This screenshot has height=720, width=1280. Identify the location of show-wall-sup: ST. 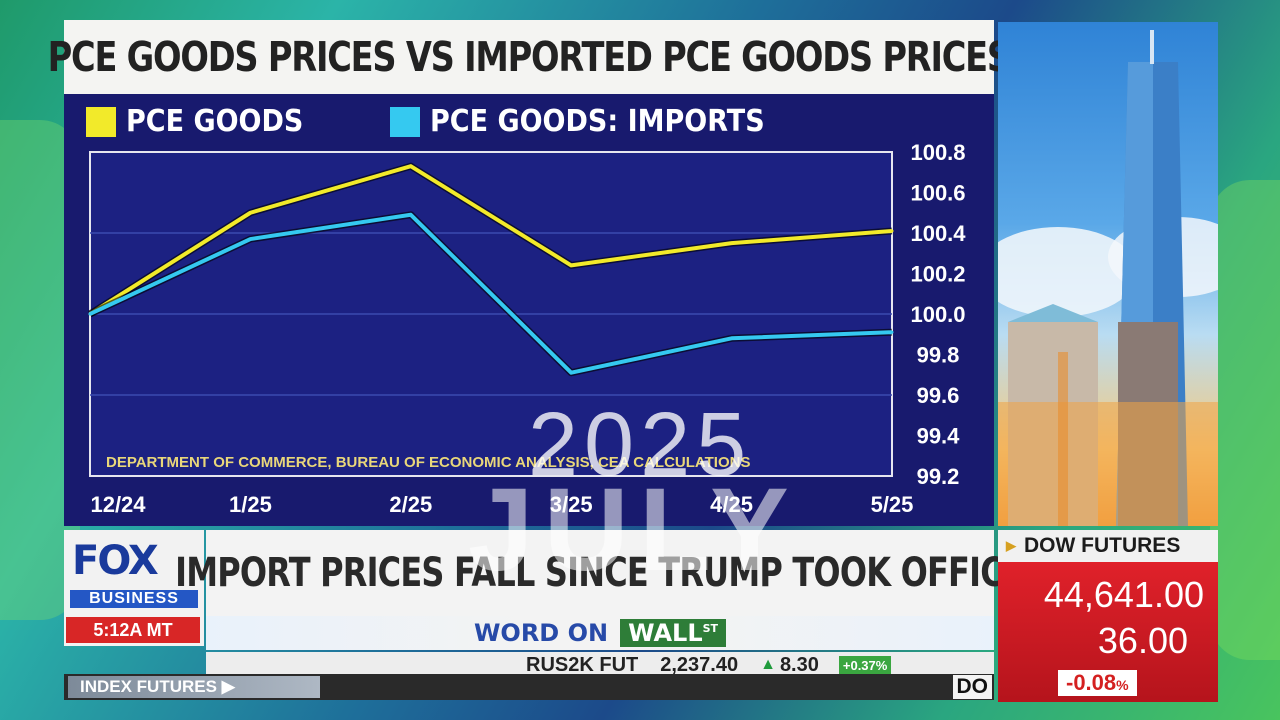
(710, 628).